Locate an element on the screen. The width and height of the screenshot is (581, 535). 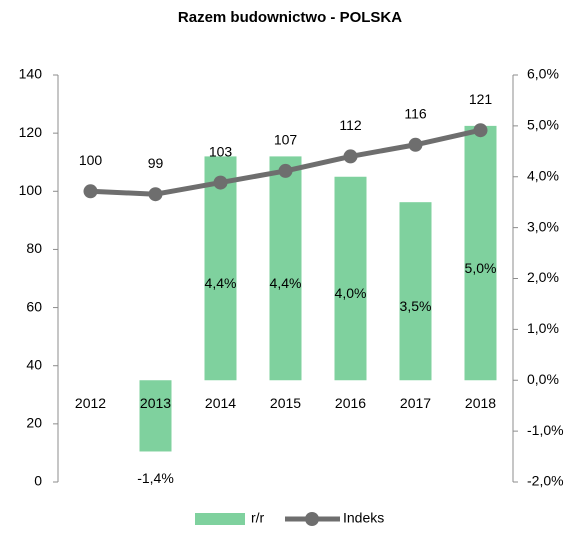
y-tick-label: 140 is located at coordinates (31, 74).